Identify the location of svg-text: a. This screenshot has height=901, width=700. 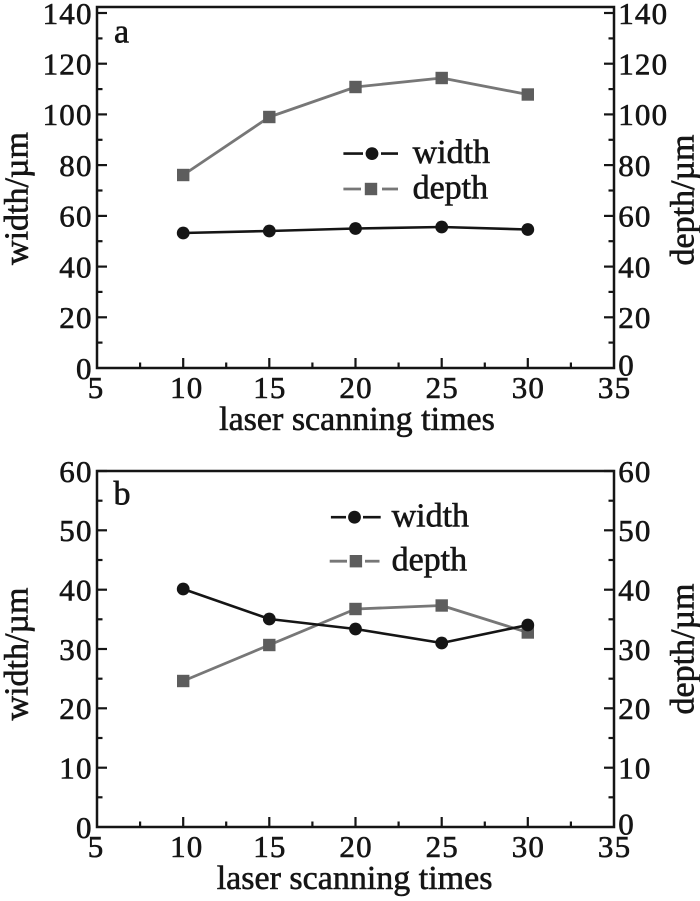
(121, 32).